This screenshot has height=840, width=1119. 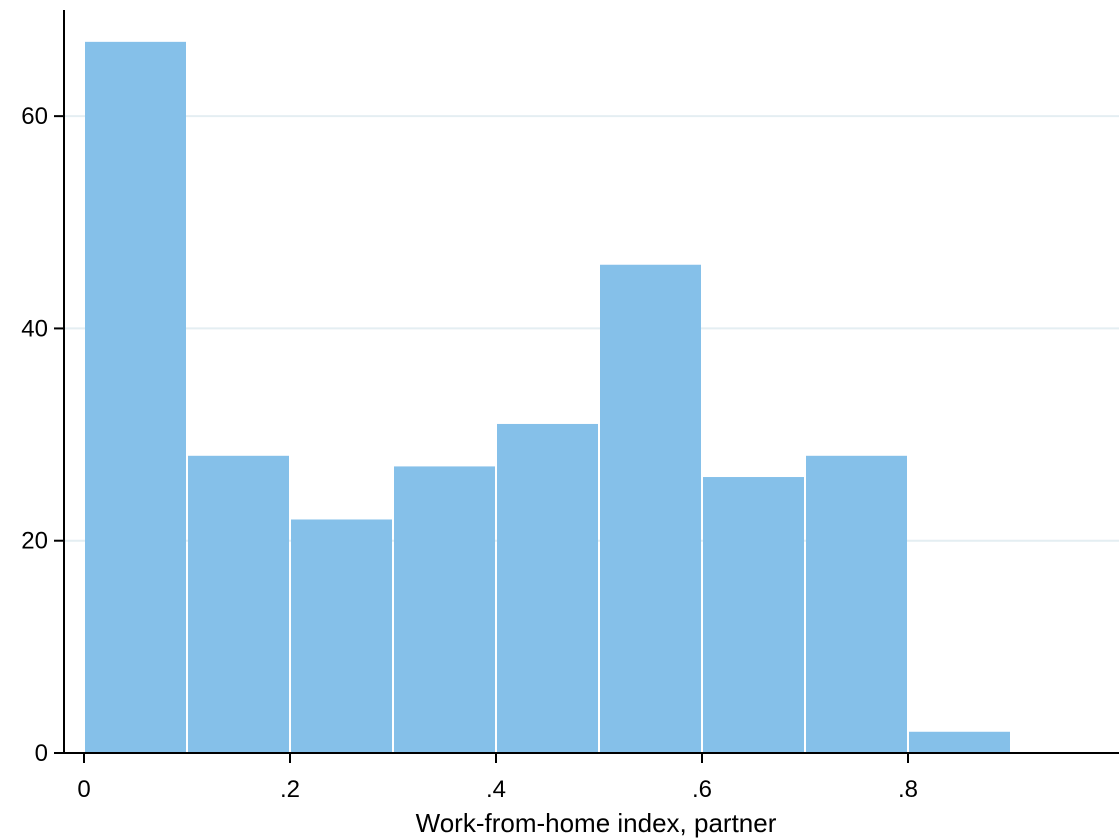 I want to click on ytick-label-0: 0, so click(x=41, y=753).